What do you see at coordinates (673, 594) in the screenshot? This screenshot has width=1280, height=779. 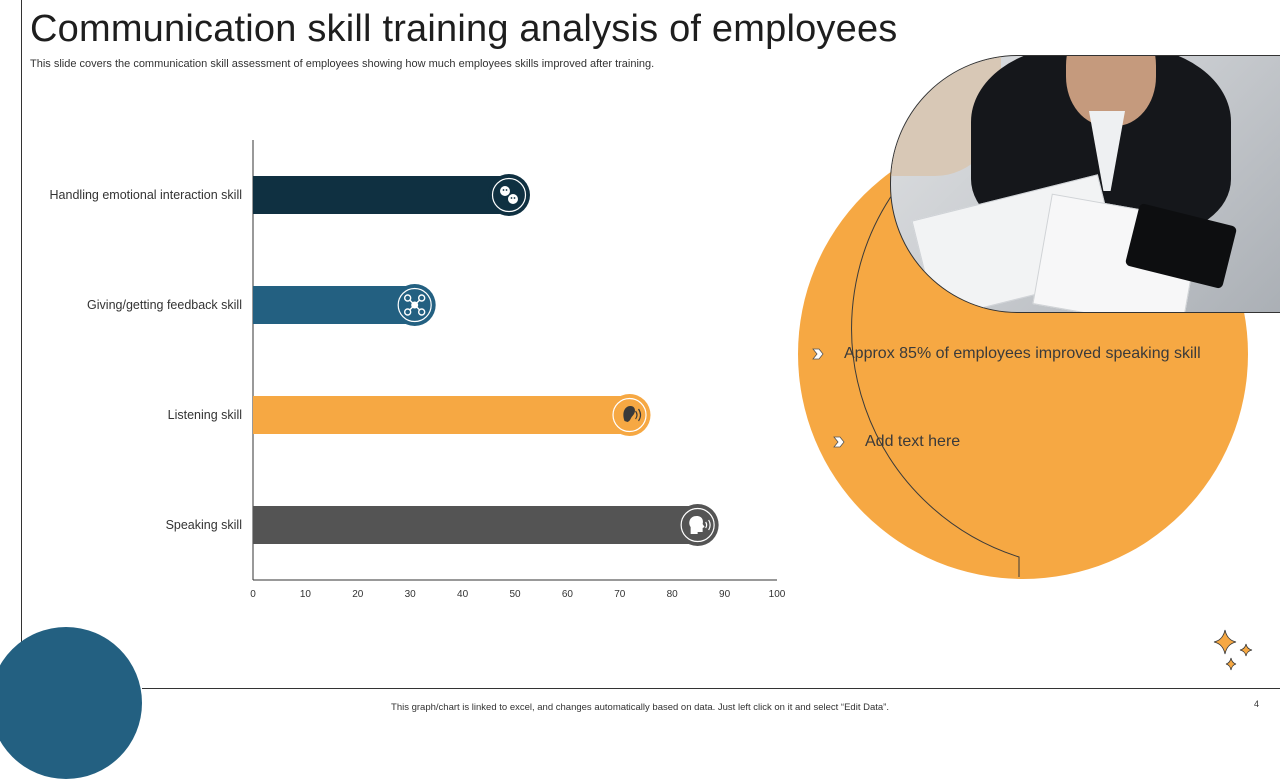 I see `x-tick-label: 80` at bounding box center [673, 594].